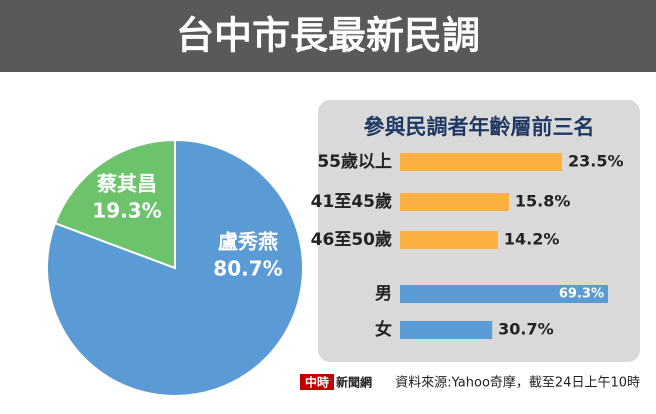  Describe the element at coordinates (126, 184) in the screenshot. I see `slice-label: 蔡其昌` at that location.